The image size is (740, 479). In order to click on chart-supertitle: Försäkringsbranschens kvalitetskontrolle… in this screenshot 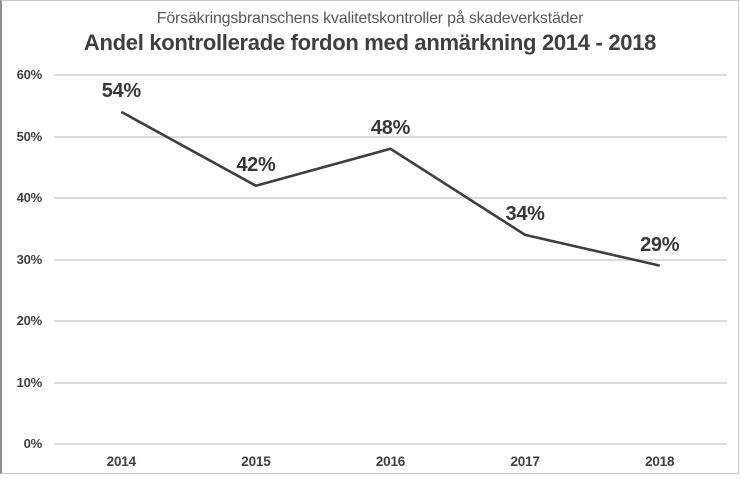, I will do `click(370, 18)`.